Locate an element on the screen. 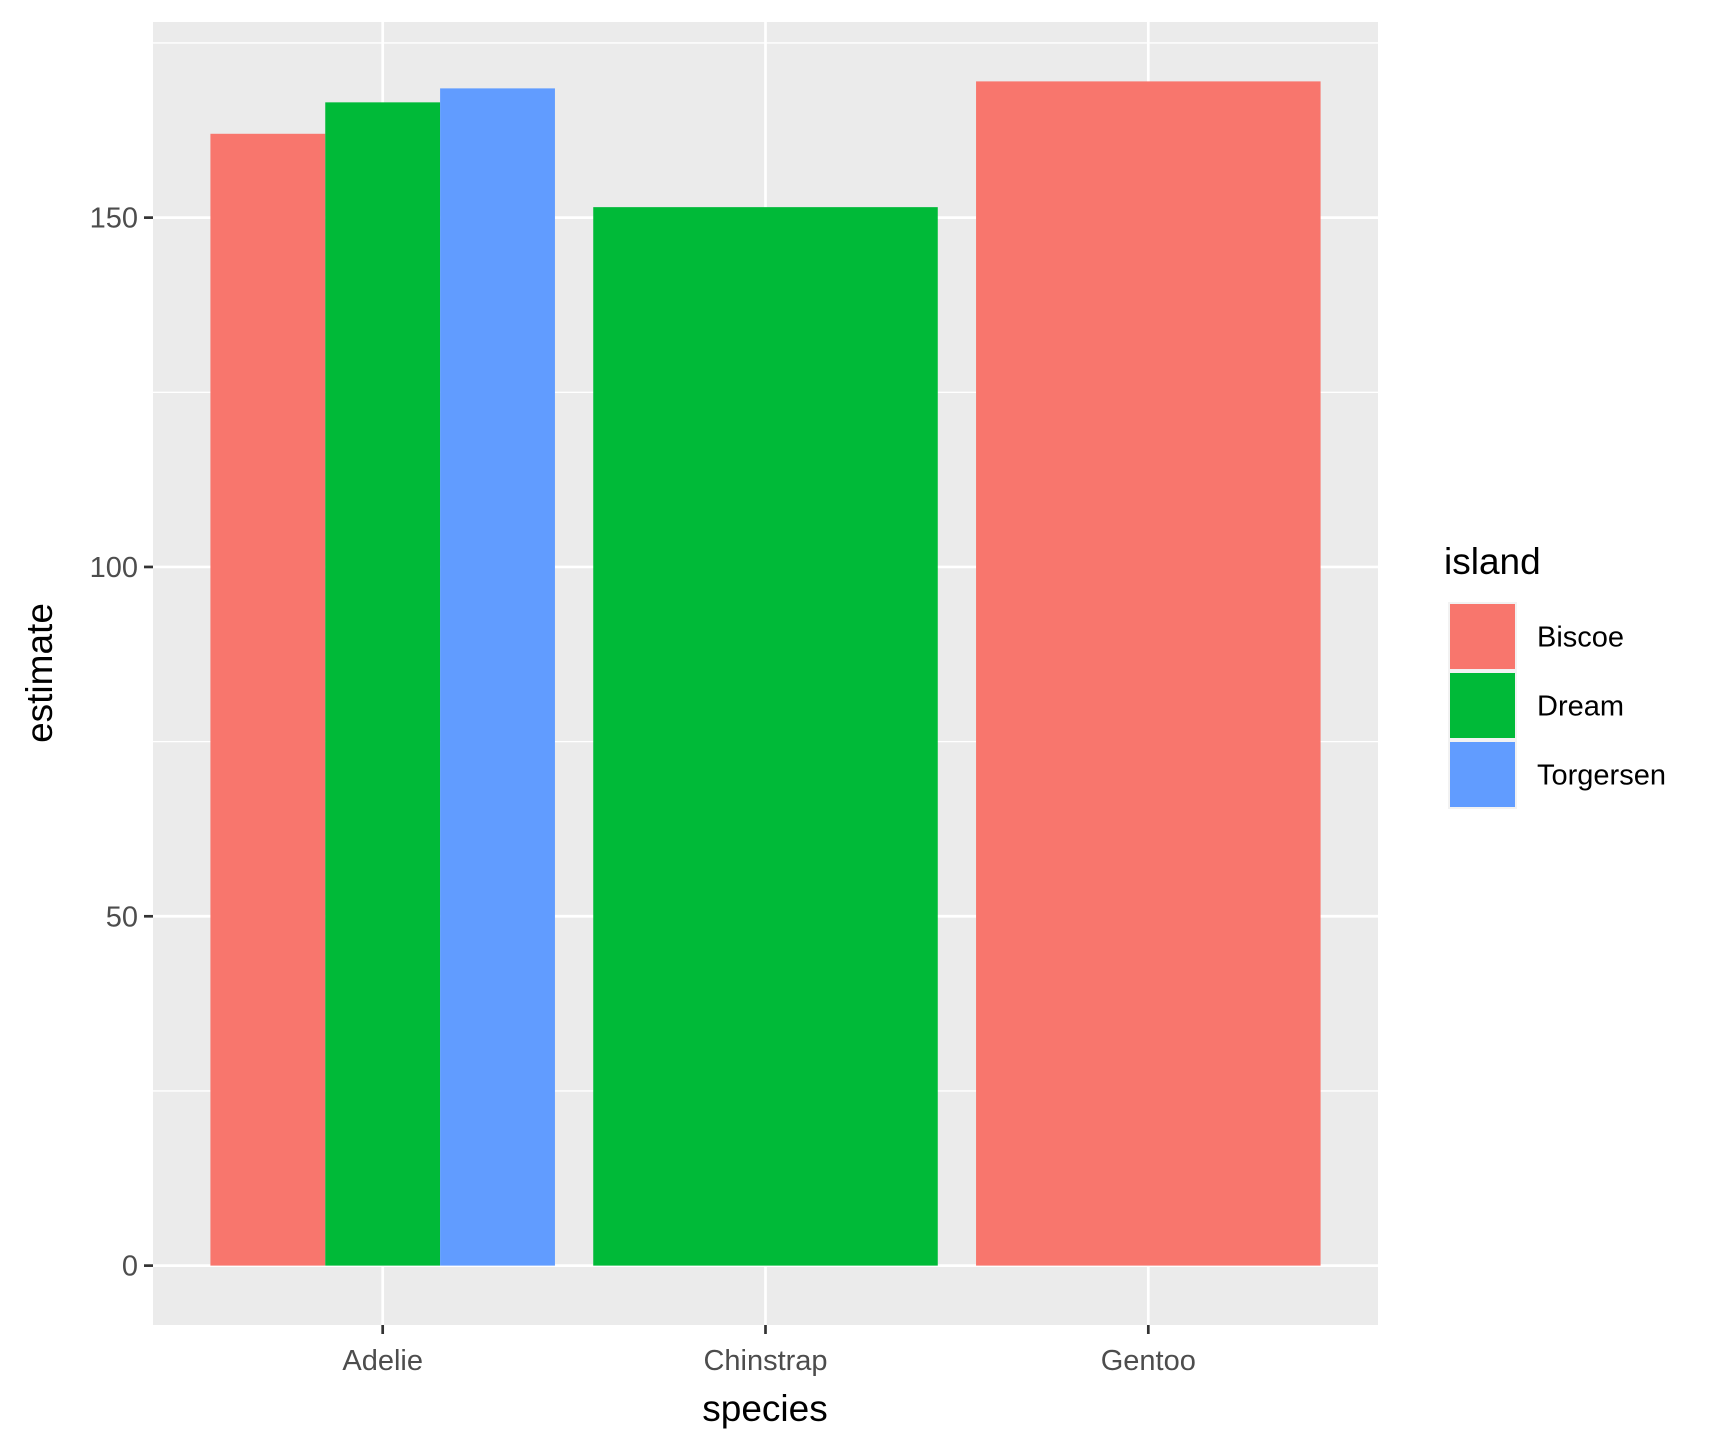 The height and width of the screenshot is (1440, 1728). legend-label-dream: Dream is located at coordinates (1580, 707).